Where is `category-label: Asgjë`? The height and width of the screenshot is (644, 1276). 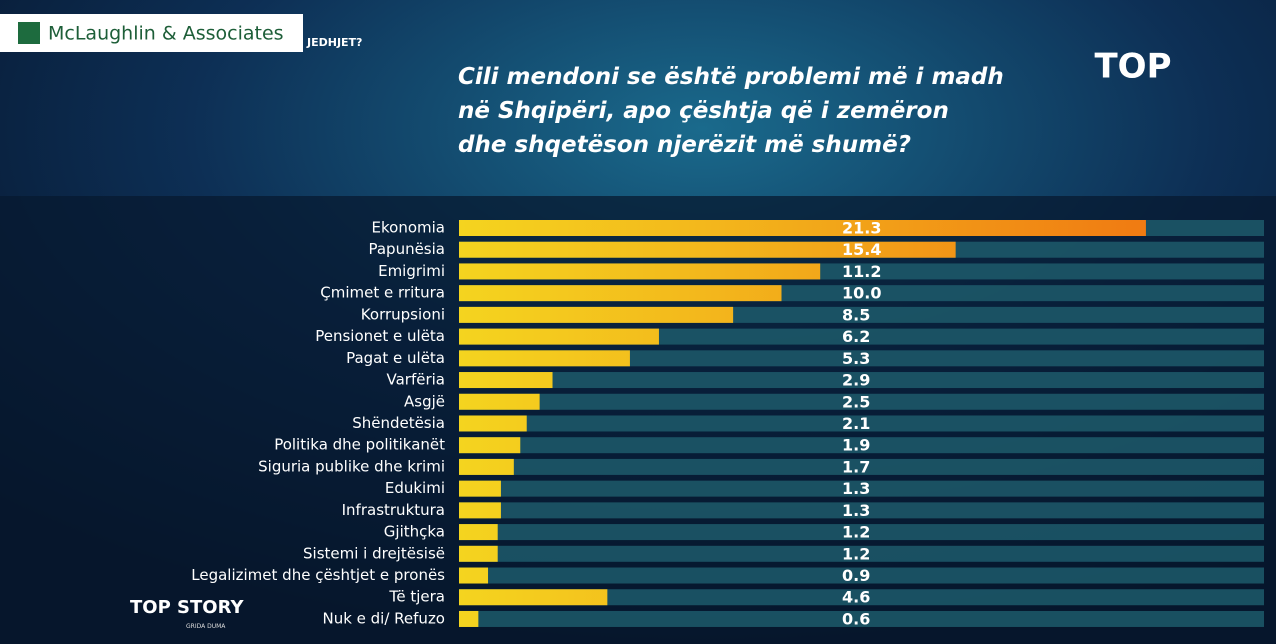
category-label: Asgjë is located at coordinates (424, 401).